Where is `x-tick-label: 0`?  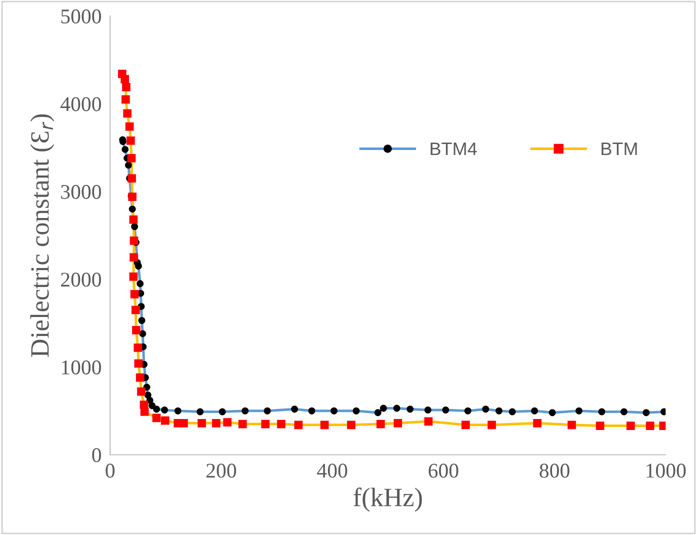
x-tick-label: 0 is located at coordinates (110, 471).